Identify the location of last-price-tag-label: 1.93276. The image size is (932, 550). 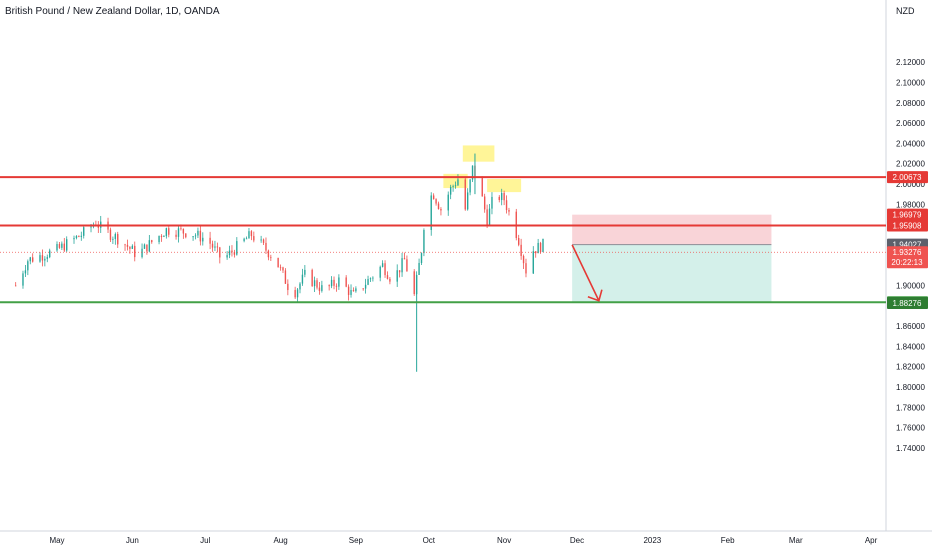
(907, 252).